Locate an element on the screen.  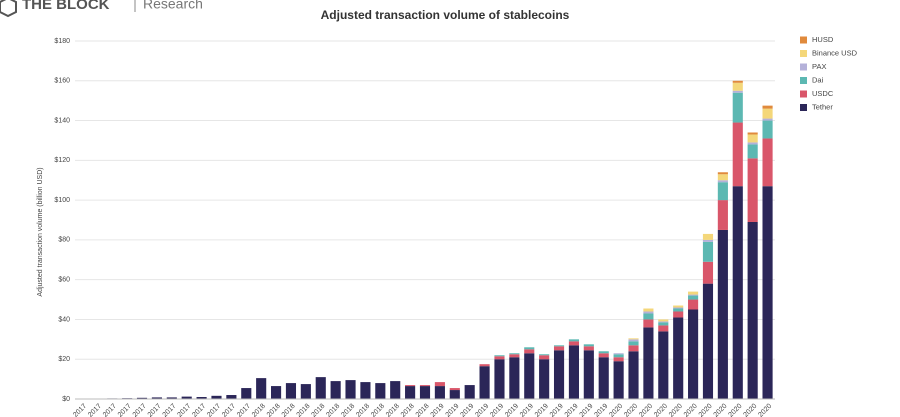
logo: THE BLOCK Research is located at coordinates (101, 9).